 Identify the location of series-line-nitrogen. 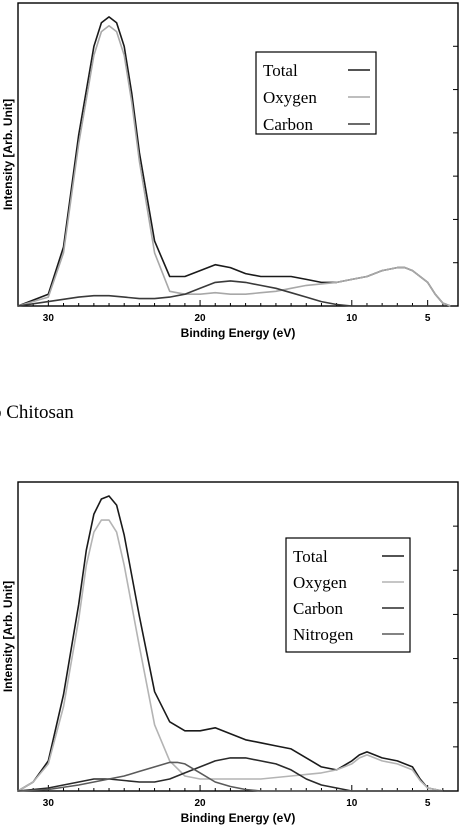
(230, 776).